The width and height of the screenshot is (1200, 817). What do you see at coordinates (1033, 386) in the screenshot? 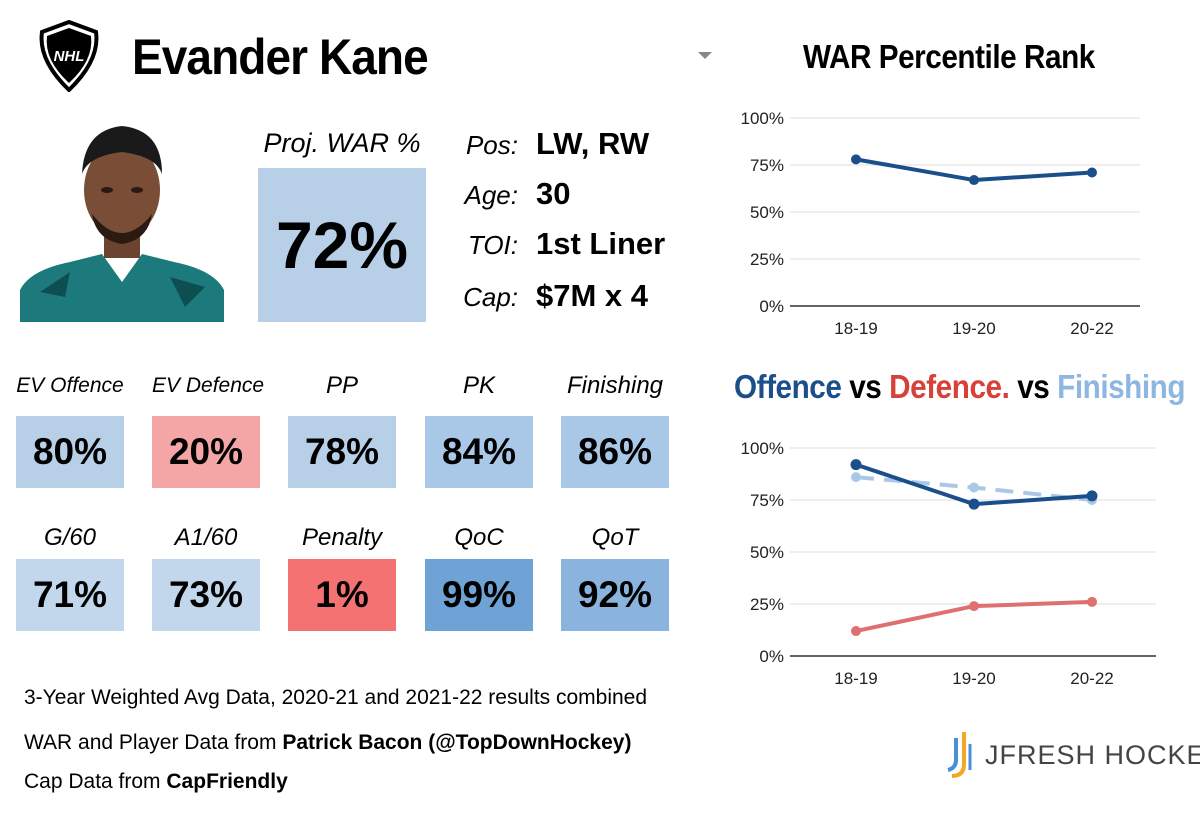
I see `chart2-title-vs2: vs` at bounding box center [1033, 386].